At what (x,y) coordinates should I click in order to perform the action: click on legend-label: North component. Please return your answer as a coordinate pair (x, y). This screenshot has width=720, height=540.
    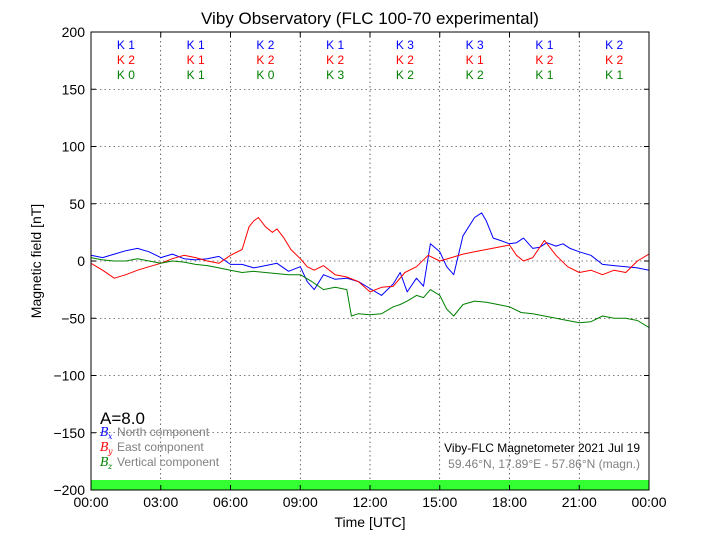
    Looking at the image, I should click on (163, 432).